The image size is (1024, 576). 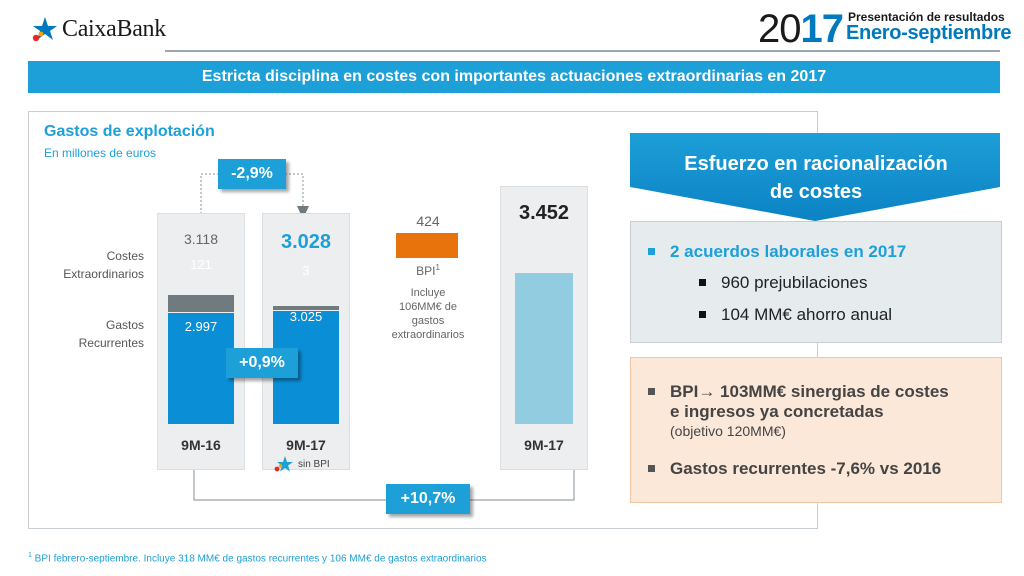 I want to click on bpi-label-text: BPI, so click(x=426, y=271).